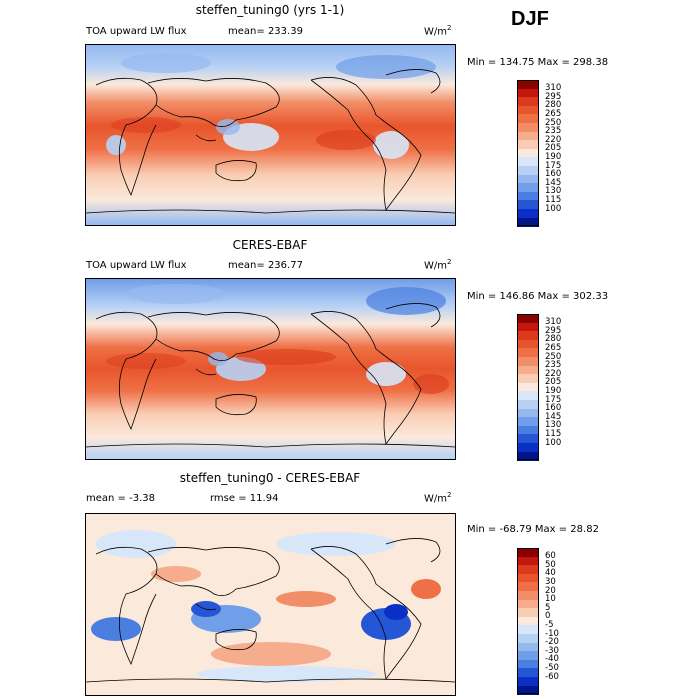 This screenshot has height=700, width=700. What do you see at coordinates (548, 607) in the screenshot?
I see `colorbar-tick-label: 5` at bounding box center [548, 607].